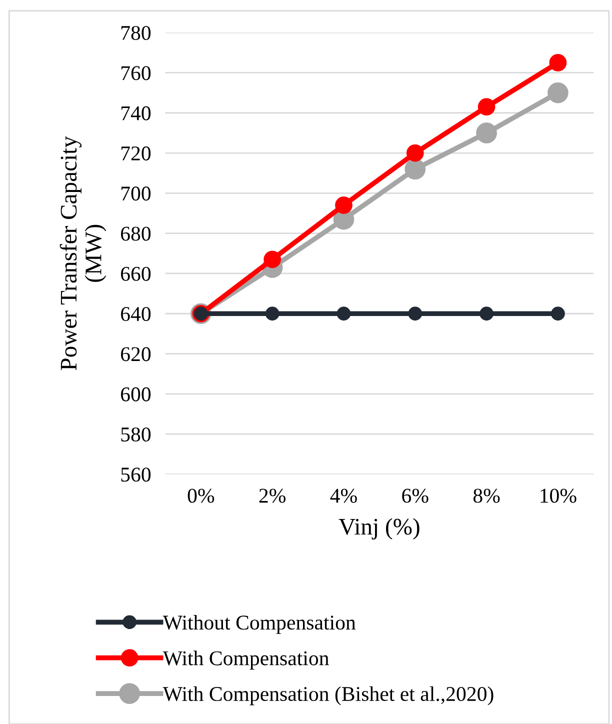 The image size is (612, 724). Describe the element at coordinates (272, 495) in the screenshot. I see `x-tick-label: 2%` at that location.